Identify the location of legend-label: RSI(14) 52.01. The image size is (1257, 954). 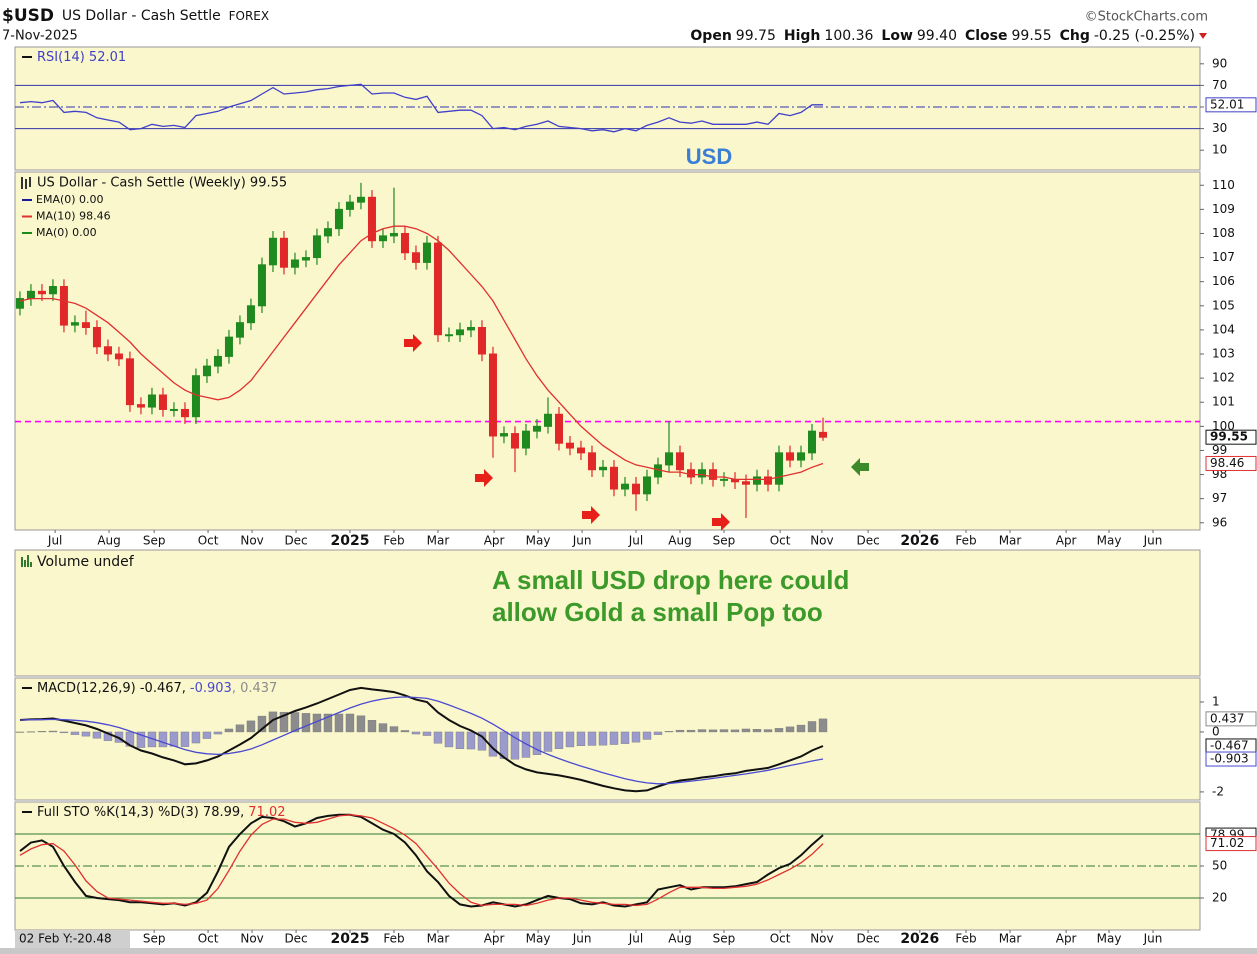
(81, 57).